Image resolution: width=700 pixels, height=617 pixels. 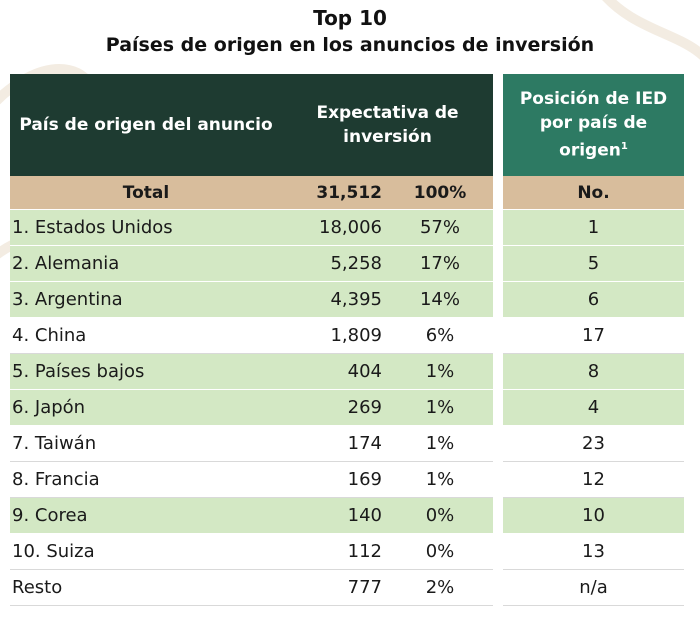 I want to click on position-cell: 17, so click(x=593, y=335).